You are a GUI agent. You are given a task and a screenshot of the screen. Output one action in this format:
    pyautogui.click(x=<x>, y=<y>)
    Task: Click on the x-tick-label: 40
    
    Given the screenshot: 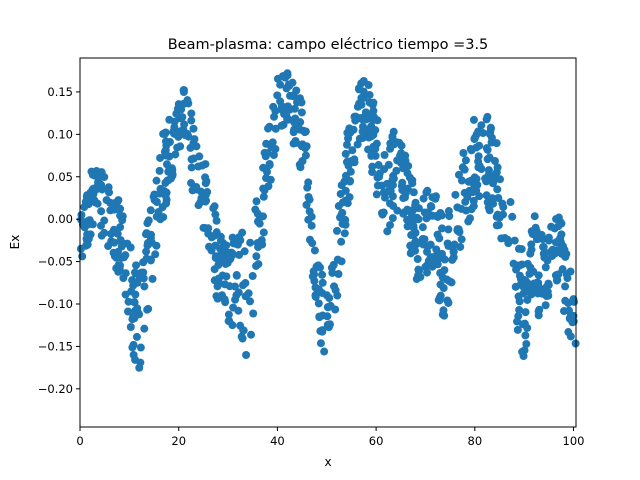 What is the action you would take?
    pyautogui.click(x=277, y=441)
    